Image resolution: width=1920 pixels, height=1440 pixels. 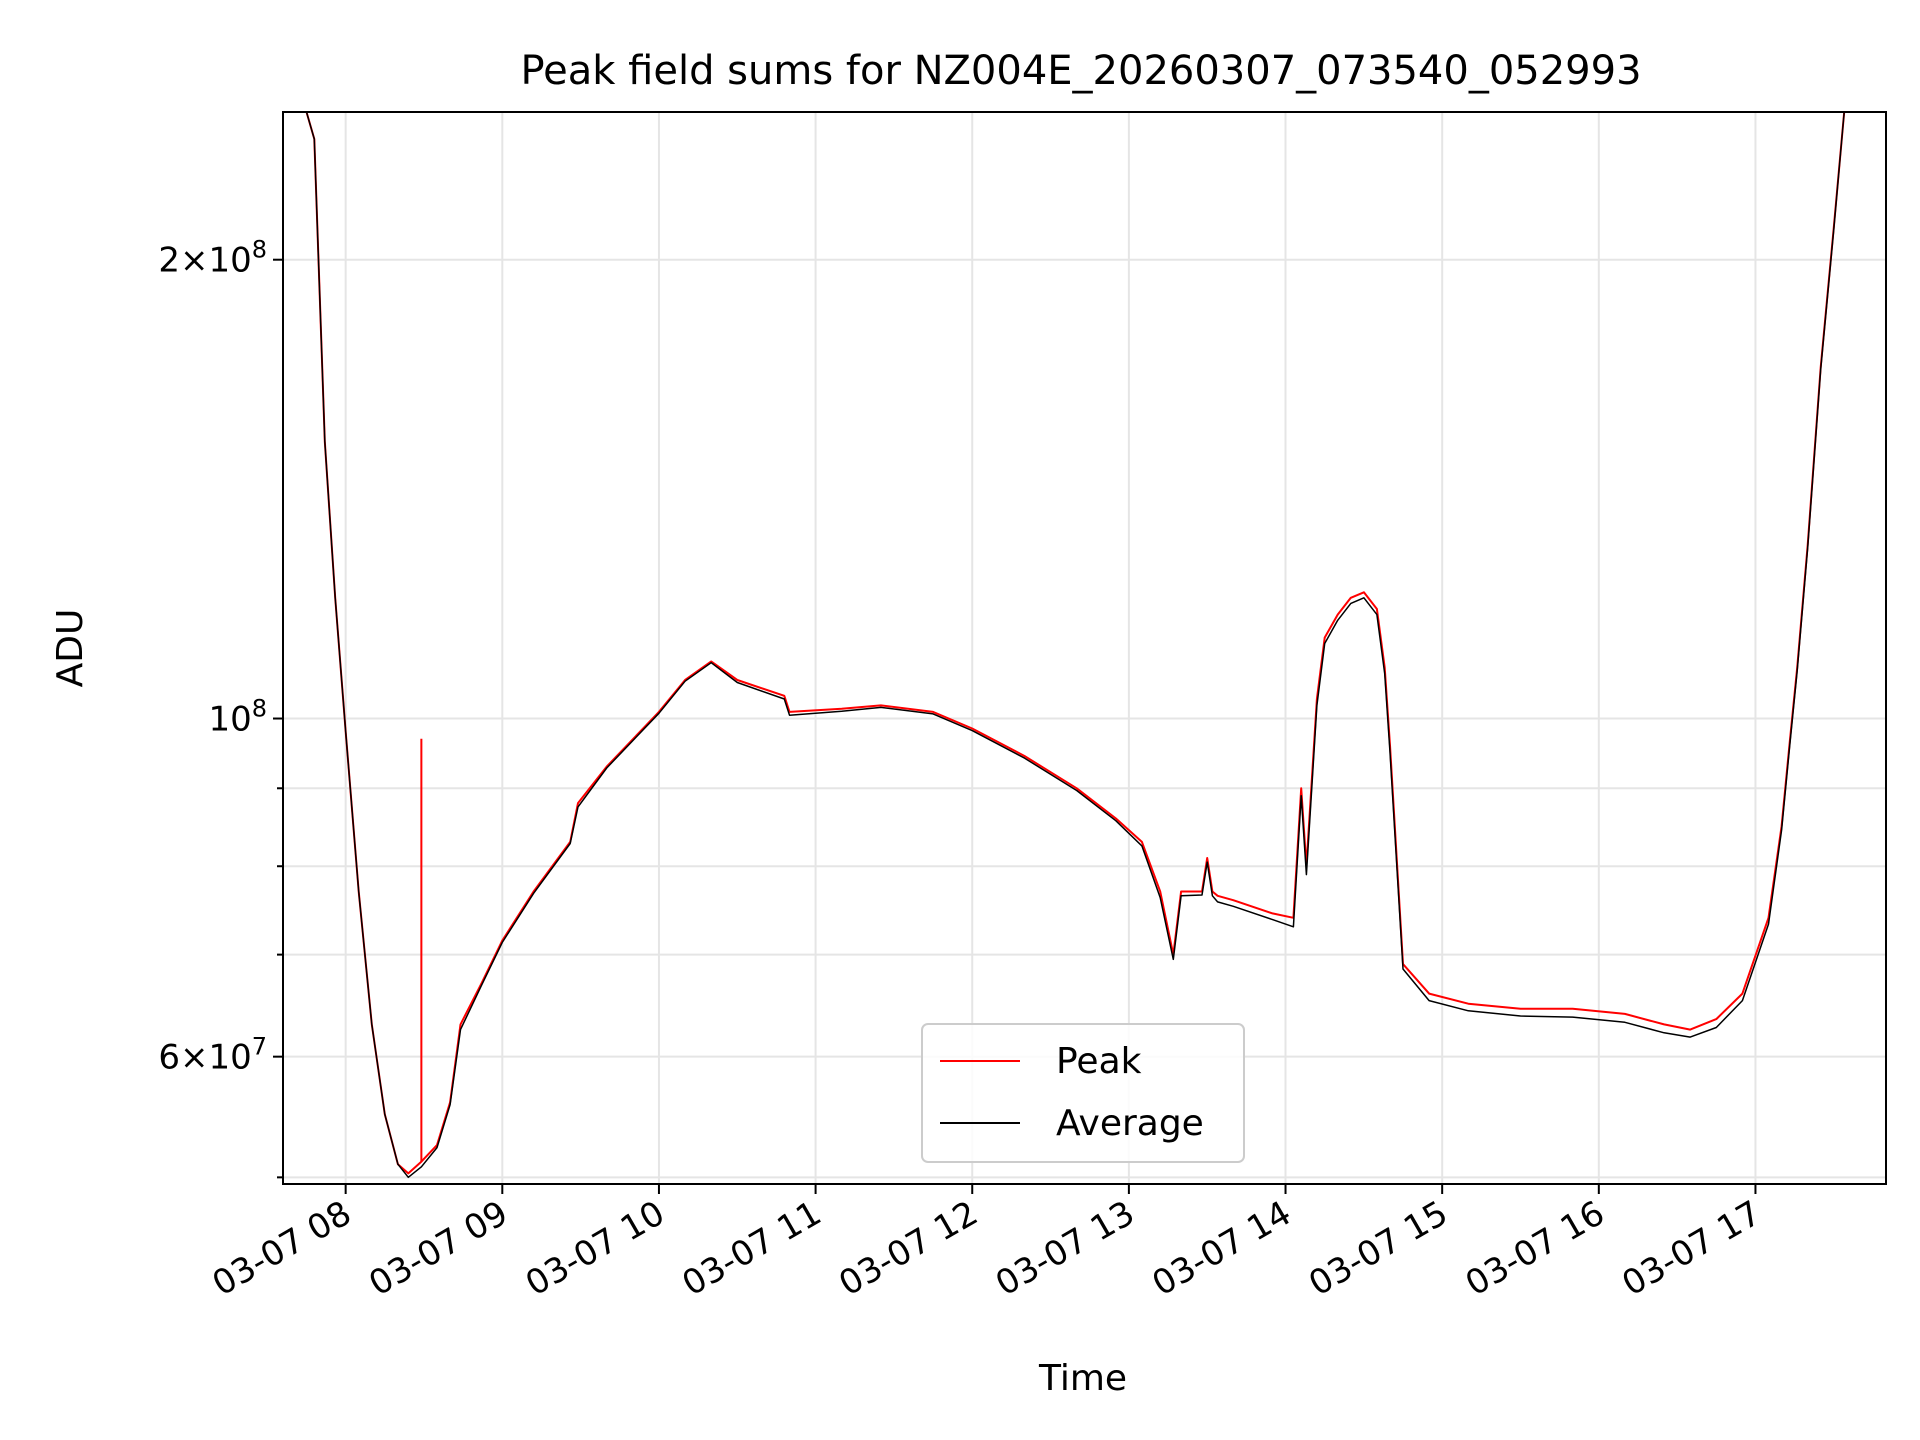 I want to click on y-axis-ticks: 2×108 108 6×107, so click(x=220, y=707).